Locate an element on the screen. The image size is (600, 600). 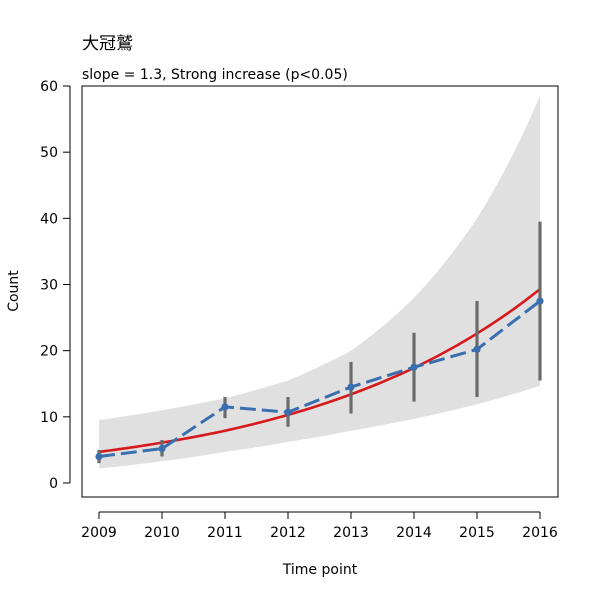
chart-title: 大冠鷲 is located at coordinates (107, 44).